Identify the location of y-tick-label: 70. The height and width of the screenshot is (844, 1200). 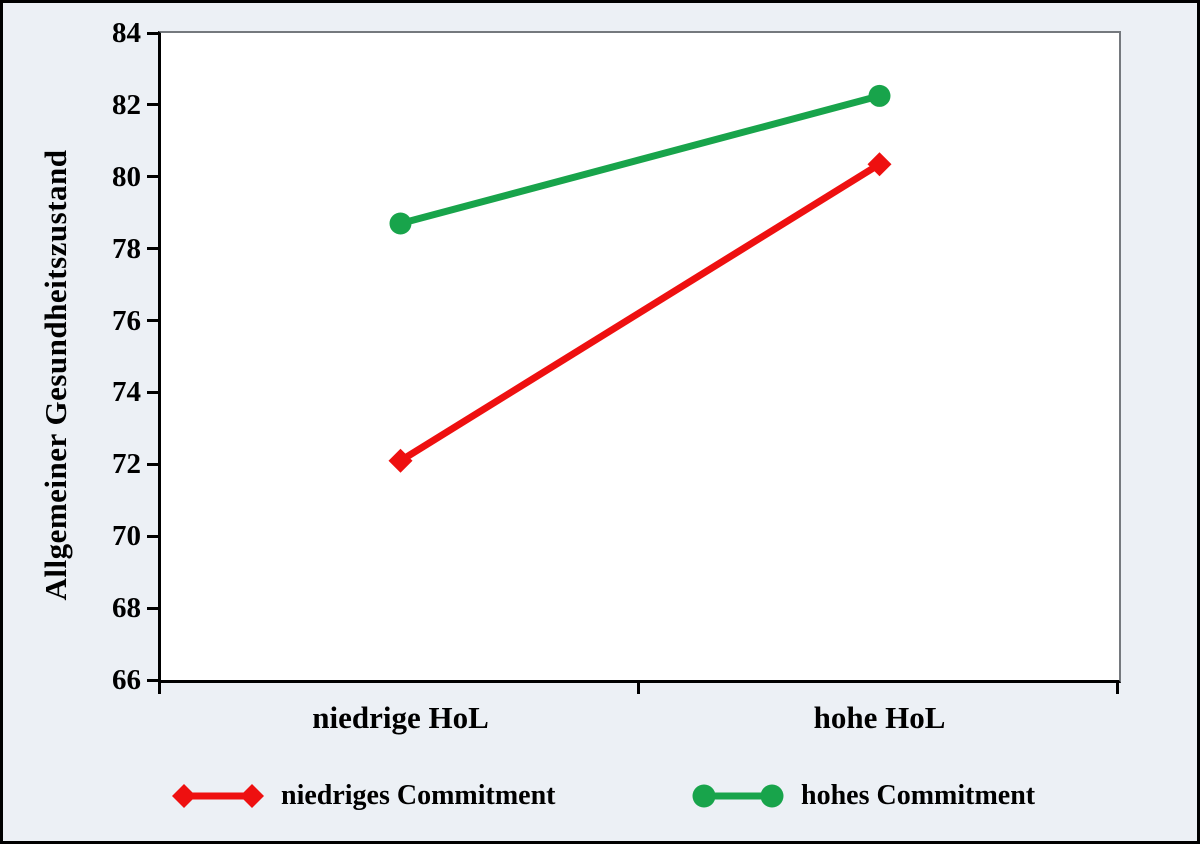
(126, 536).